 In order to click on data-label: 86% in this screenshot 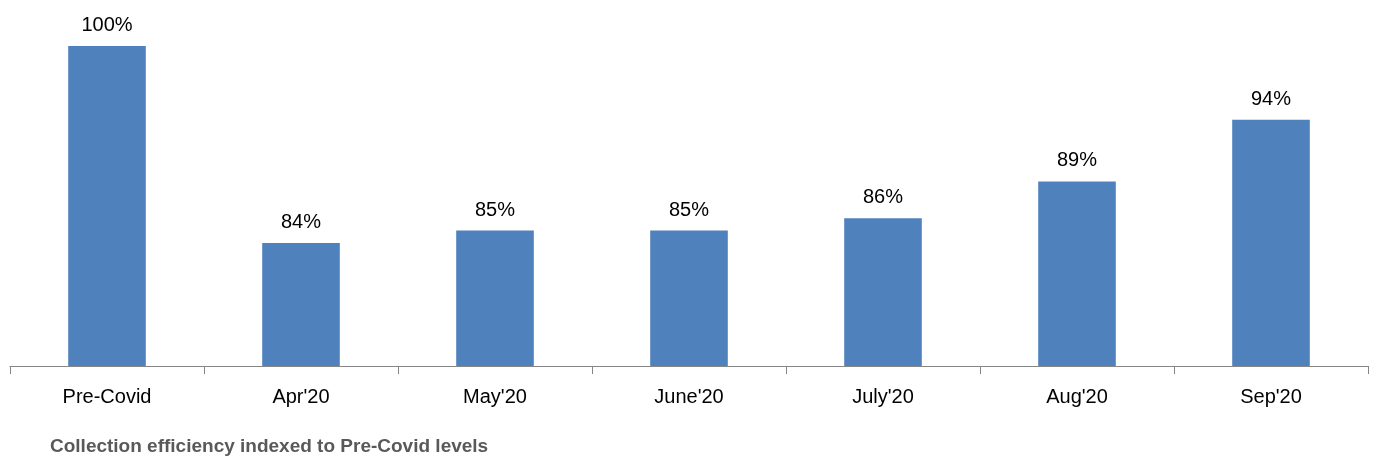, I will do `click(883, 196)`.